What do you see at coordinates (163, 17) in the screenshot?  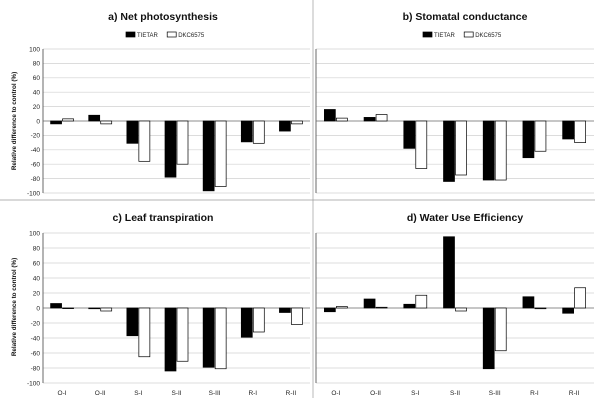 I see `chart-title: a) Net photosynthesis` at bounding box center [163, 17].